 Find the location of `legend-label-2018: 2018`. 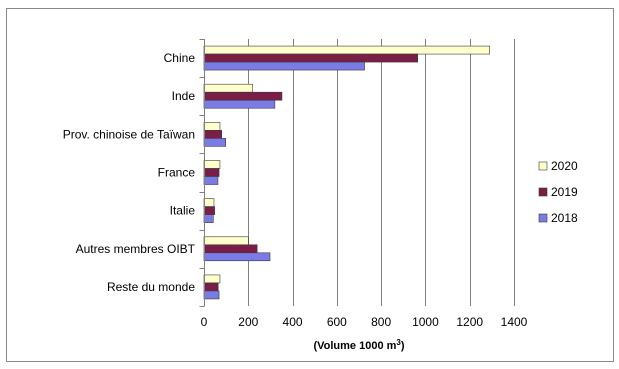

legend-label-2018: 2018 is located at coordinates (564, 218).